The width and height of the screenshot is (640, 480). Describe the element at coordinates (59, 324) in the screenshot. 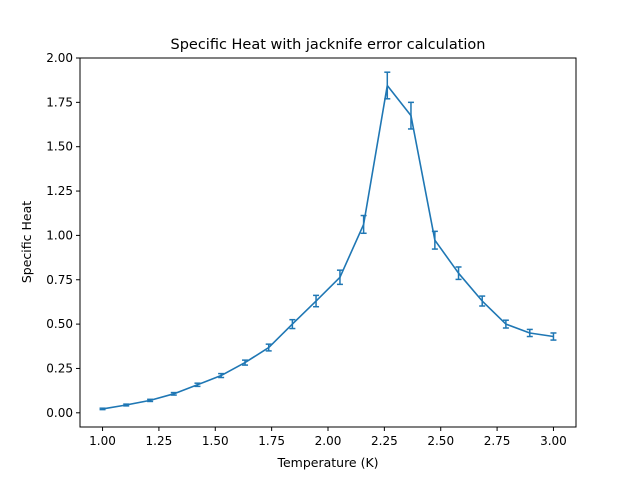

I see `y-tick-label: 0.50` at that location.